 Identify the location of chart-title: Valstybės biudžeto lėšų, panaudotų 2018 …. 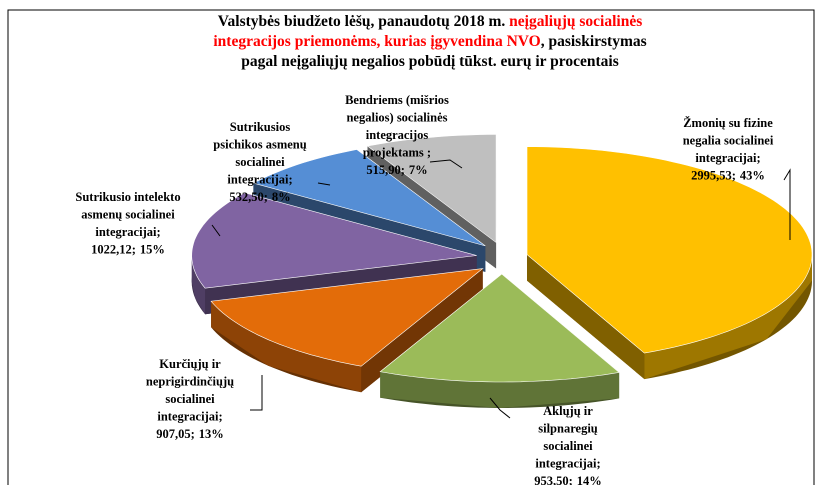
(430, 21).